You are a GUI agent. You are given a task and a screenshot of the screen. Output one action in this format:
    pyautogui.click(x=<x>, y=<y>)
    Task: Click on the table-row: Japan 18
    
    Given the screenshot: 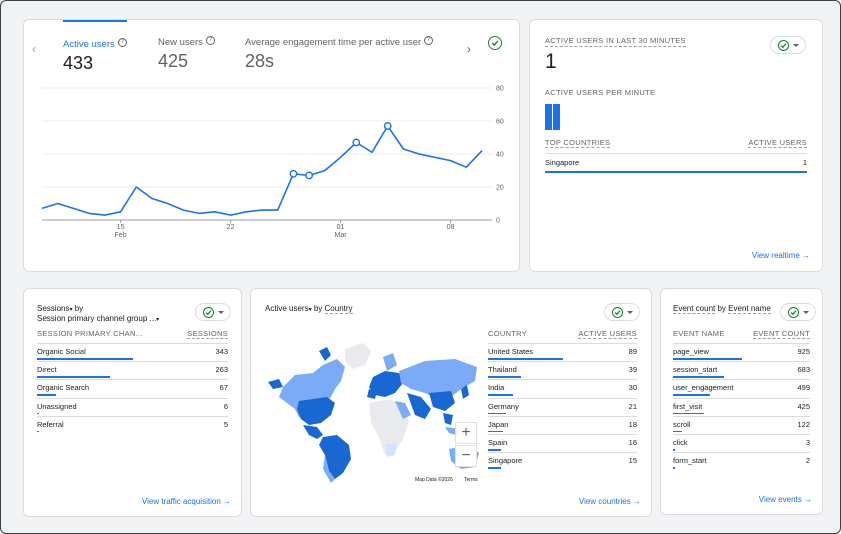 What is the action you would take?
    pyautogui.click(x=562, y=424)
    